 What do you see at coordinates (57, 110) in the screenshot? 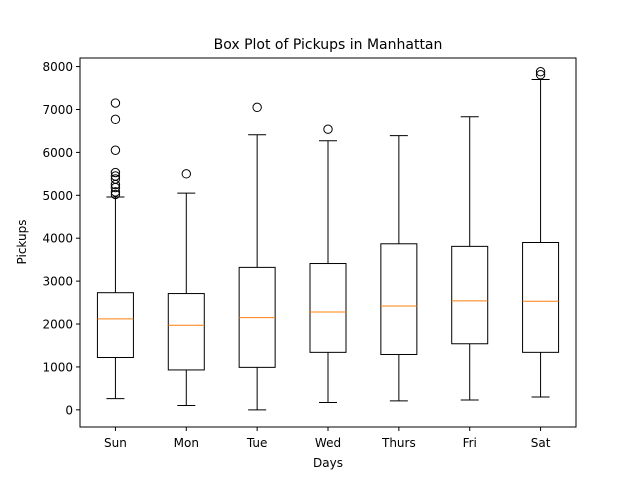
I see `y-tick-label: 7000` at bounding box center [57, 110].